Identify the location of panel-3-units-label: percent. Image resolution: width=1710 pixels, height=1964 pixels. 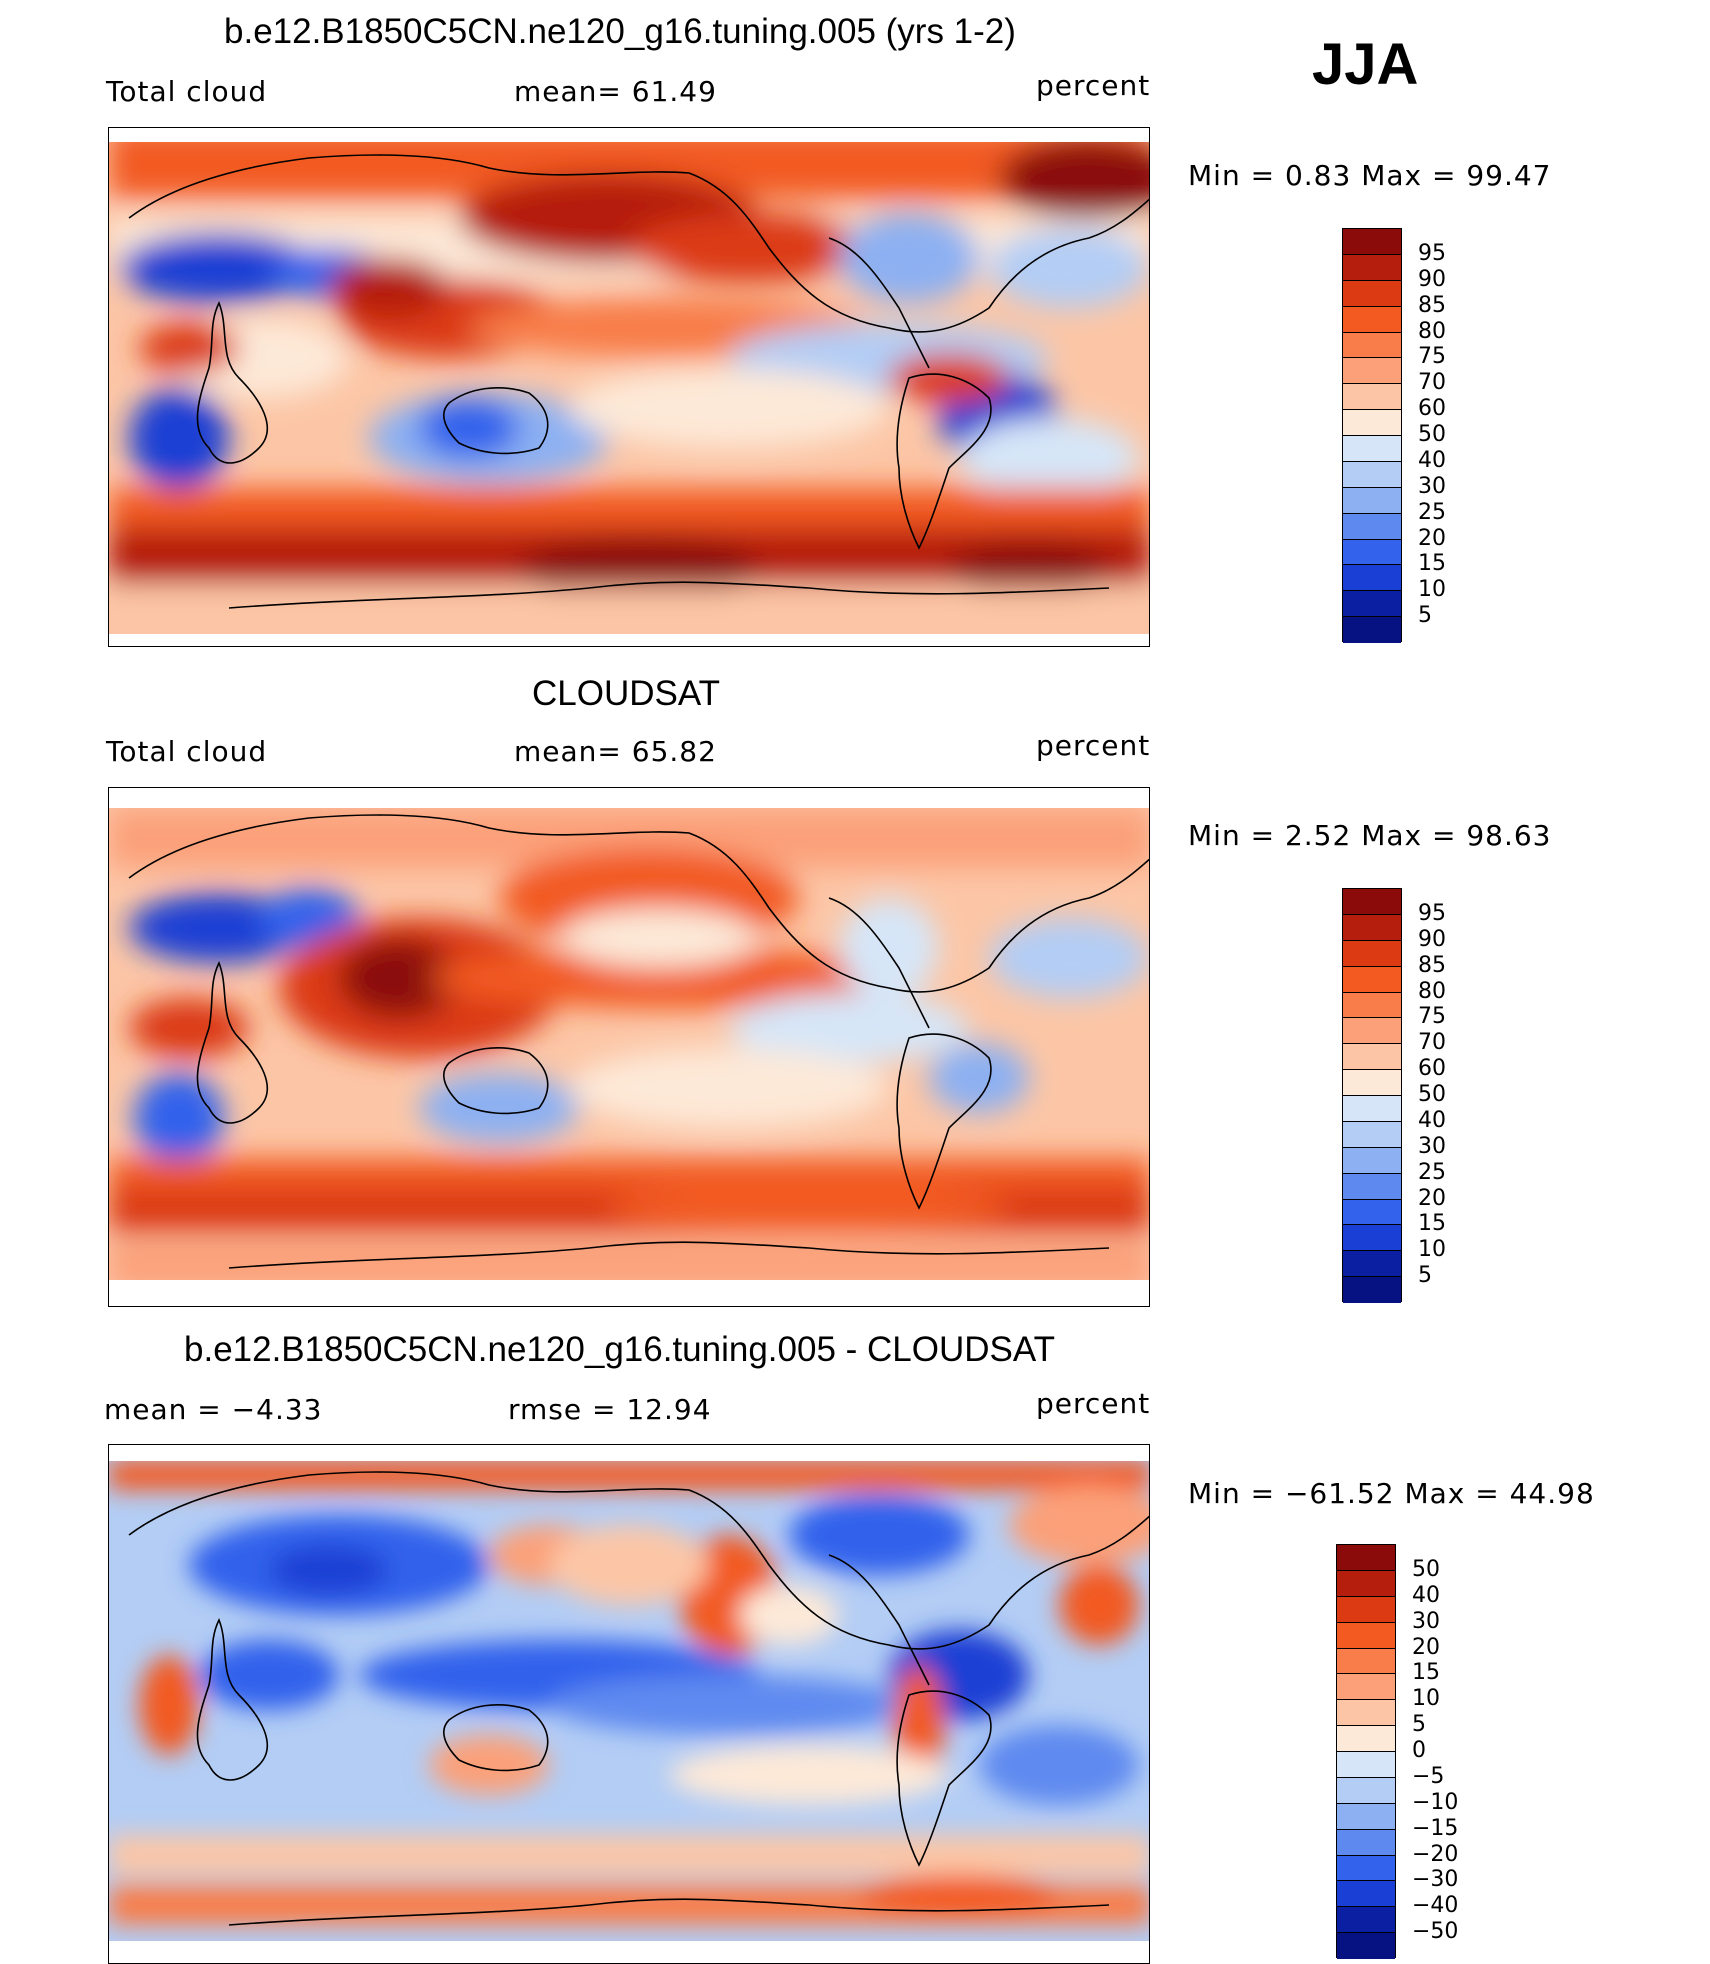
(1093, 1403).